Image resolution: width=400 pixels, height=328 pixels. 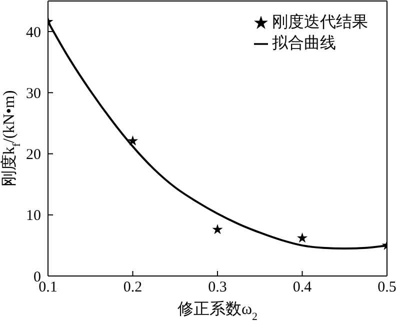 I want to click on legend-label: 拟合曲线, so click(x=304, y=43).